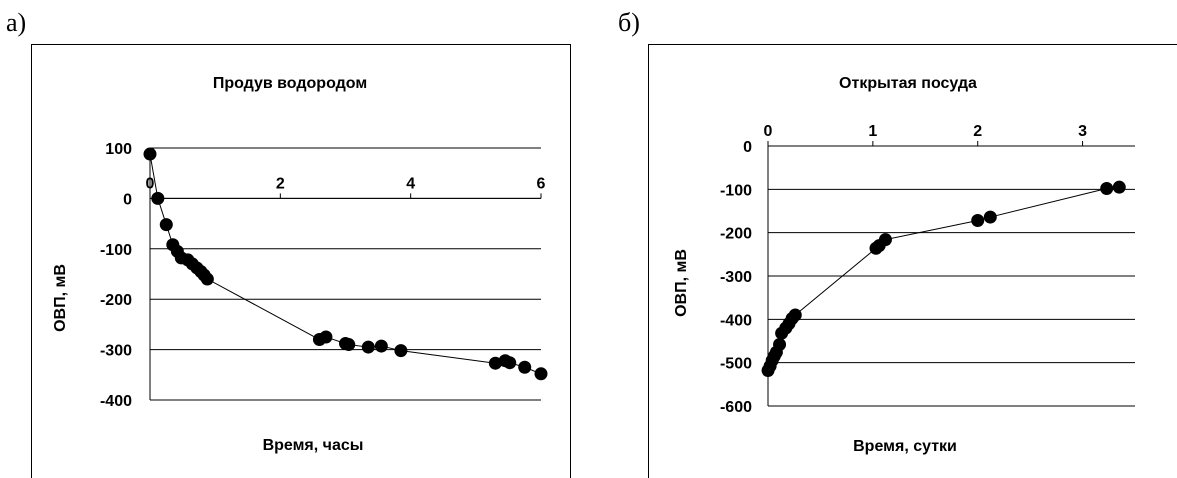  I want to click on chart-b-title: Открытая посуда, so click(908, 83).